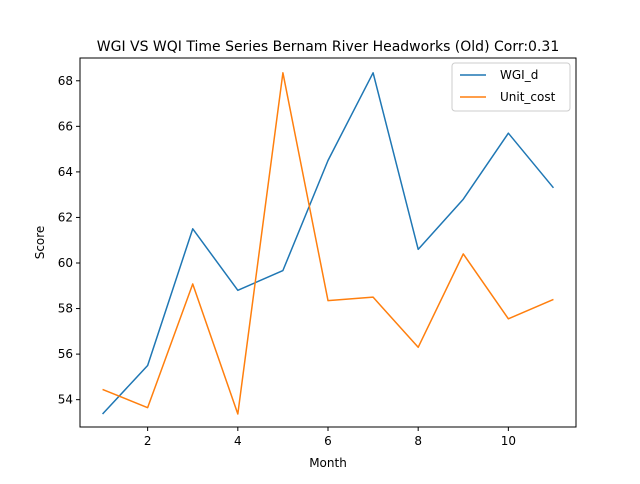 The height and width of the screenshot is (484, 640). I want to click on x-tick-label: 2, so click(148, 441).